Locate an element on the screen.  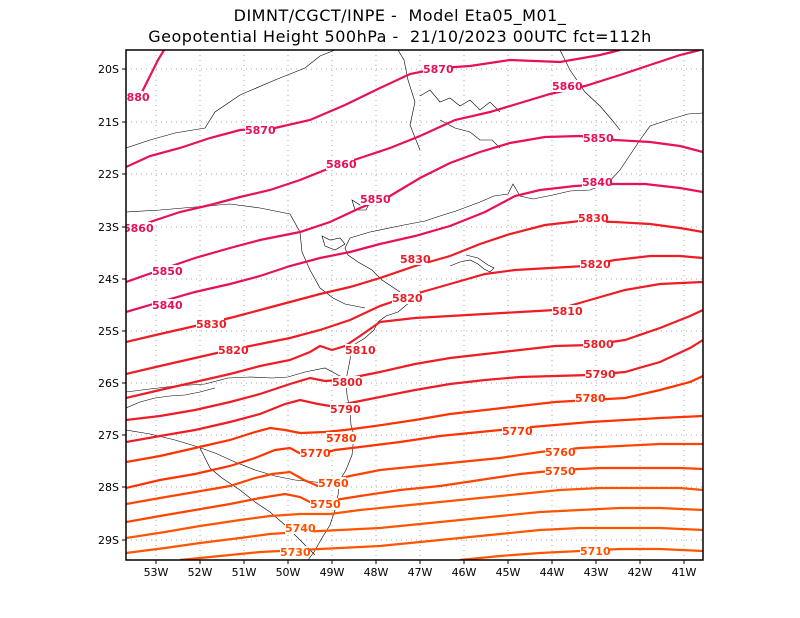
contour-label-5830-a: 5830 is located at coordinates (593, 218).